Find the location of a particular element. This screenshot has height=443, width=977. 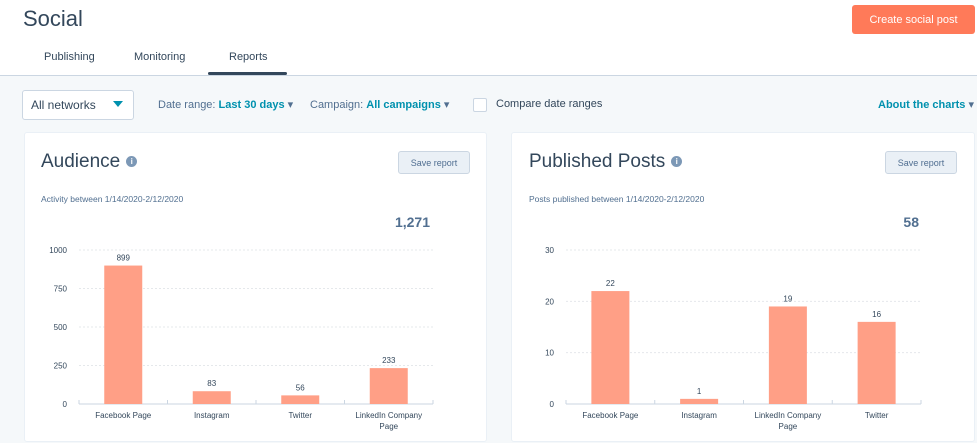

date-range-filter: Date range: Last 30 days ▾ is located at coordinates (225, 104).